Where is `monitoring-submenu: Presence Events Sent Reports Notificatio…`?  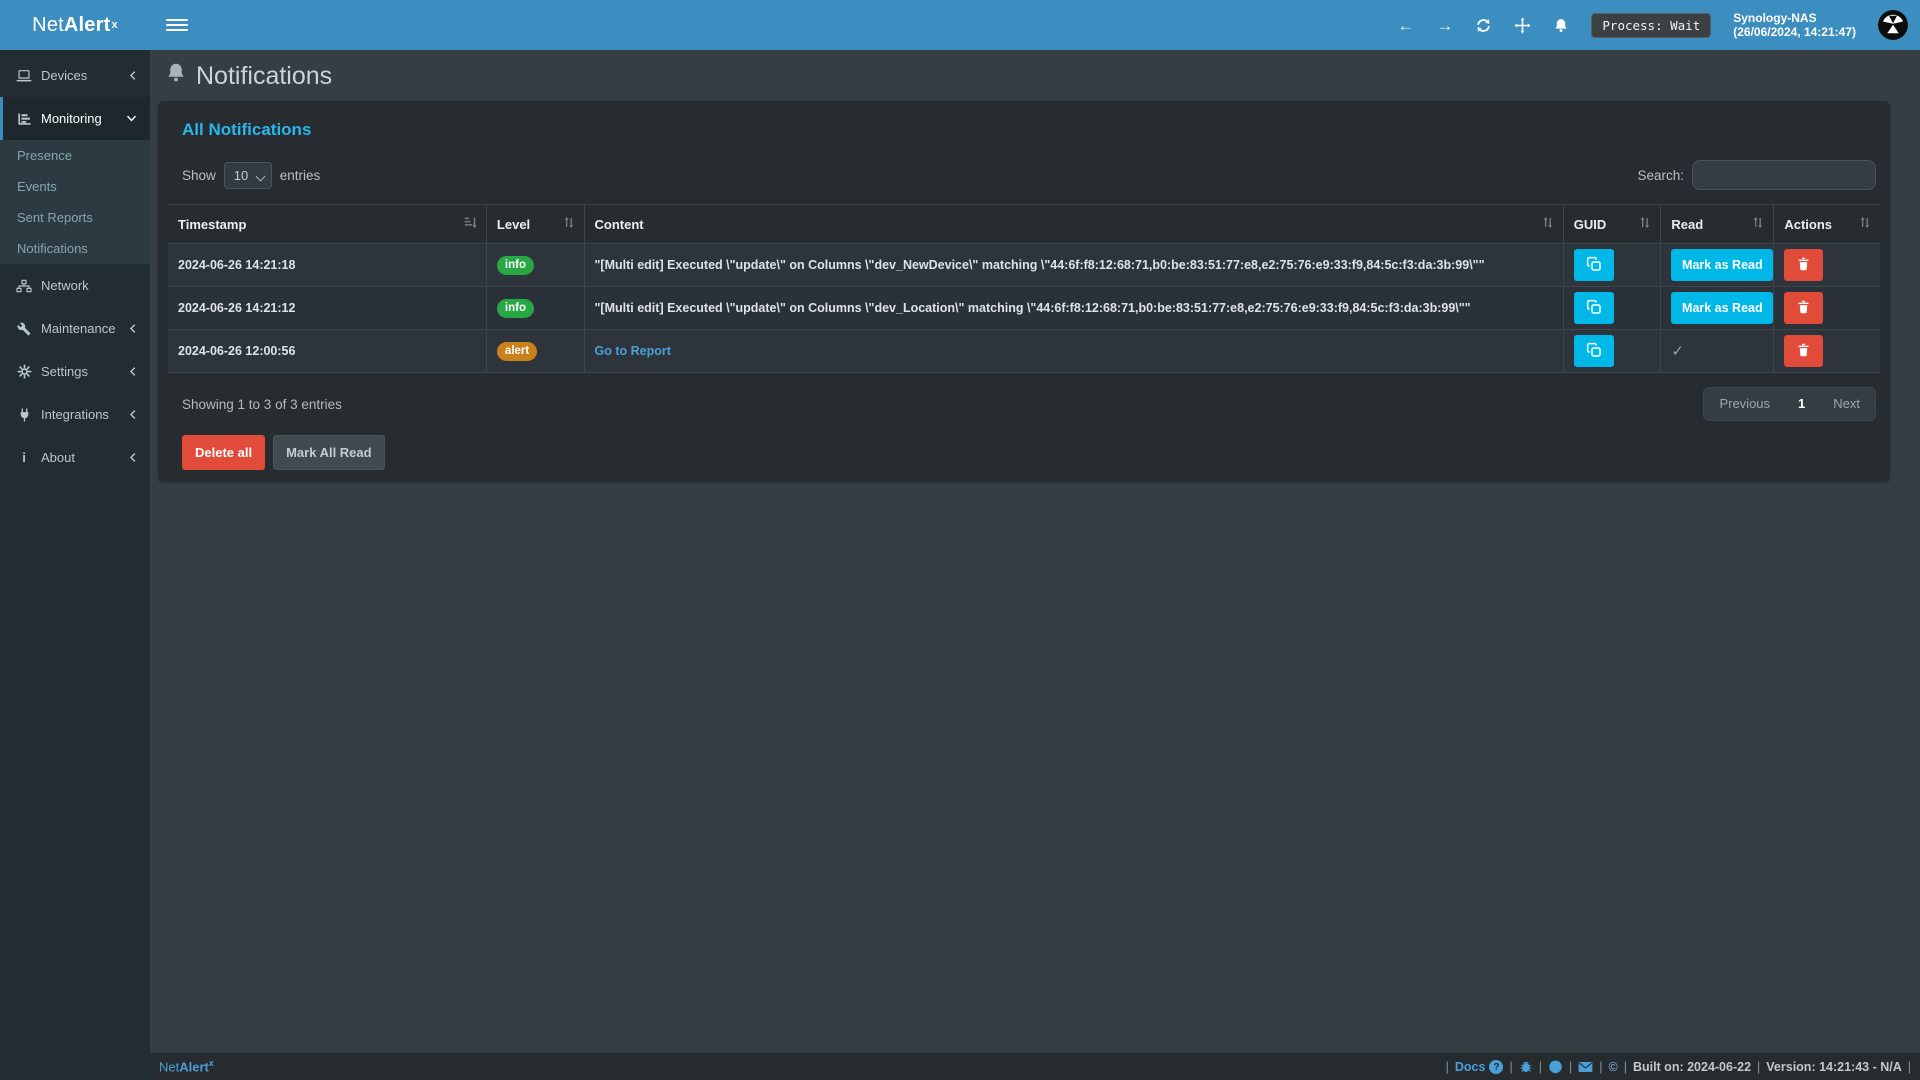 monitoring-submenu: Presence Events Sent Reports Notificatio… is located at coordinates (75, 202).